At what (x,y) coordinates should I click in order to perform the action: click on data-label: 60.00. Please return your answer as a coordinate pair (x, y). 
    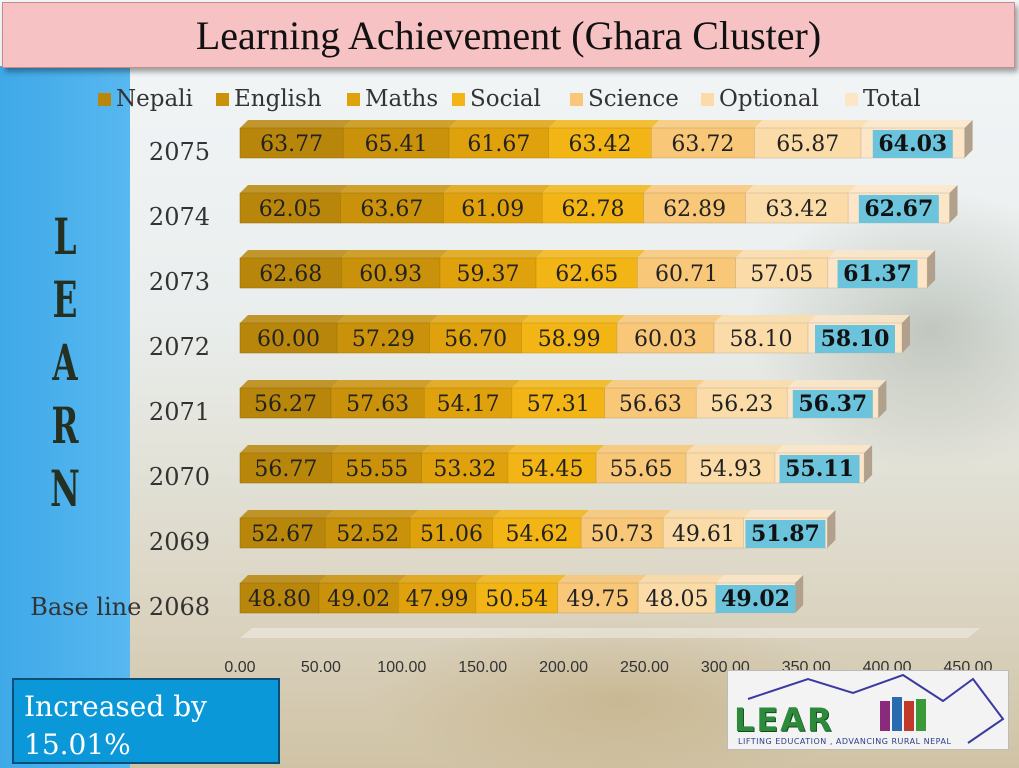
    Looking at the image, I should click on (288, 339).